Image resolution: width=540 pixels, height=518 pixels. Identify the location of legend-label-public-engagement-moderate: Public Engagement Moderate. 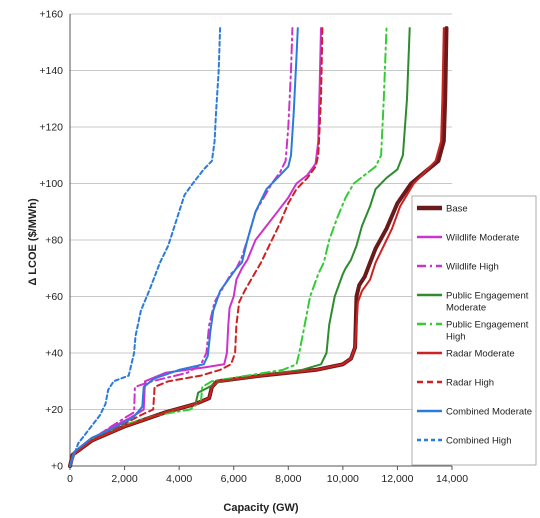
(487, 302).